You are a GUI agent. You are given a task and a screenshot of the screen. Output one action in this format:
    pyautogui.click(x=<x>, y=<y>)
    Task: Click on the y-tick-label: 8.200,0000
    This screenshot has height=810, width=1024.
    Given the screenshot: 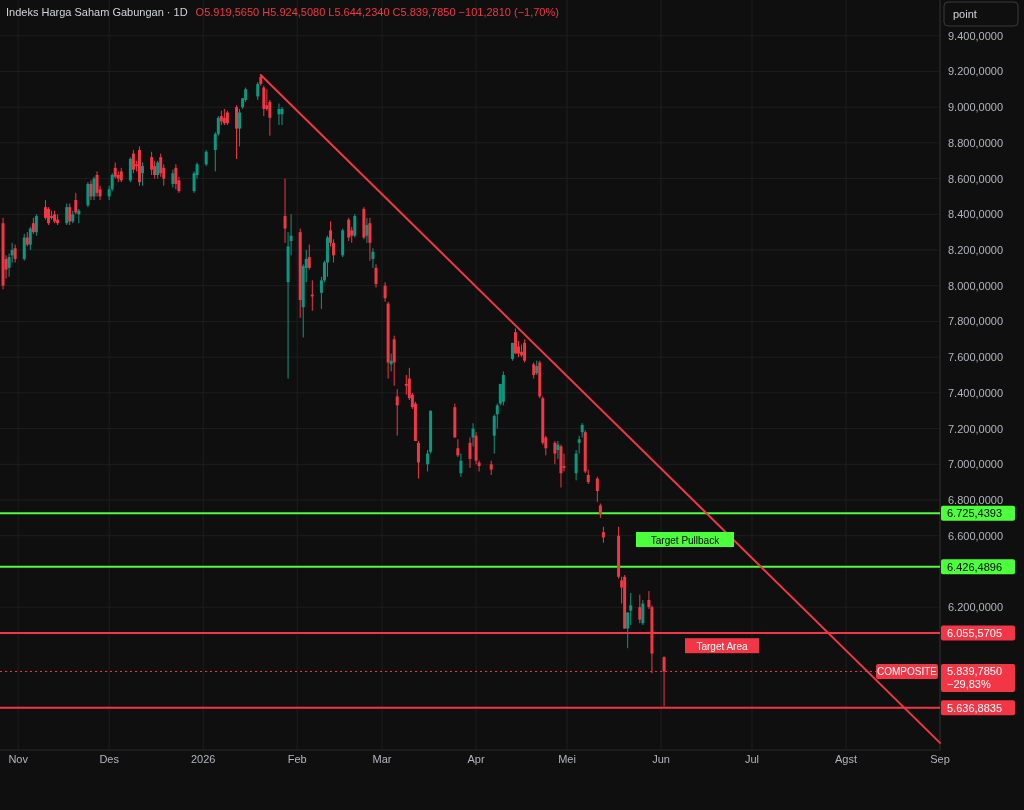 What is the action you would take?
    pyautogui.click(x=976, y=250)
    